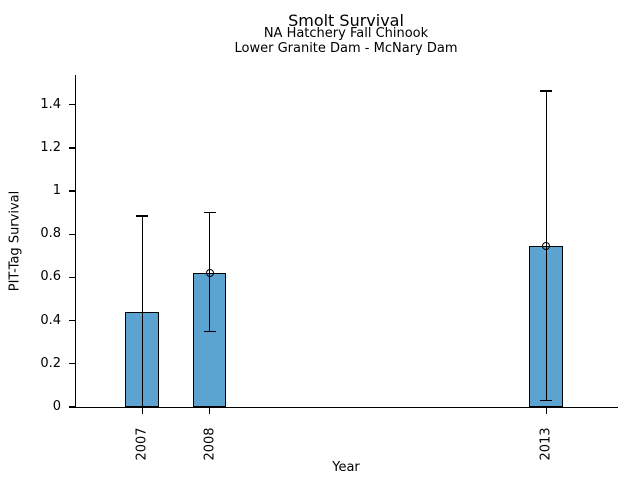 This screenshot has height=480, width=640. Describe the element at coordinates (209, 212) in the screenshot. I see `error-cap-top-2008` at that location.